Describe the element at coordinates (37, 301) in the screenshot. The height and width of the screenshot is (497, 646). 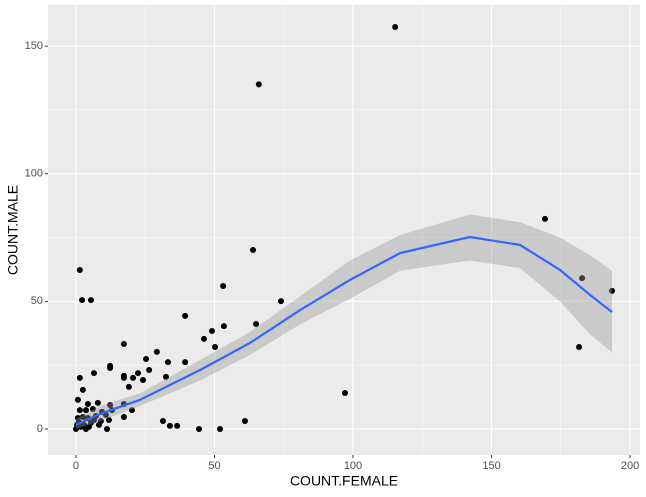
I see `y-tick-label: 50` at that location.